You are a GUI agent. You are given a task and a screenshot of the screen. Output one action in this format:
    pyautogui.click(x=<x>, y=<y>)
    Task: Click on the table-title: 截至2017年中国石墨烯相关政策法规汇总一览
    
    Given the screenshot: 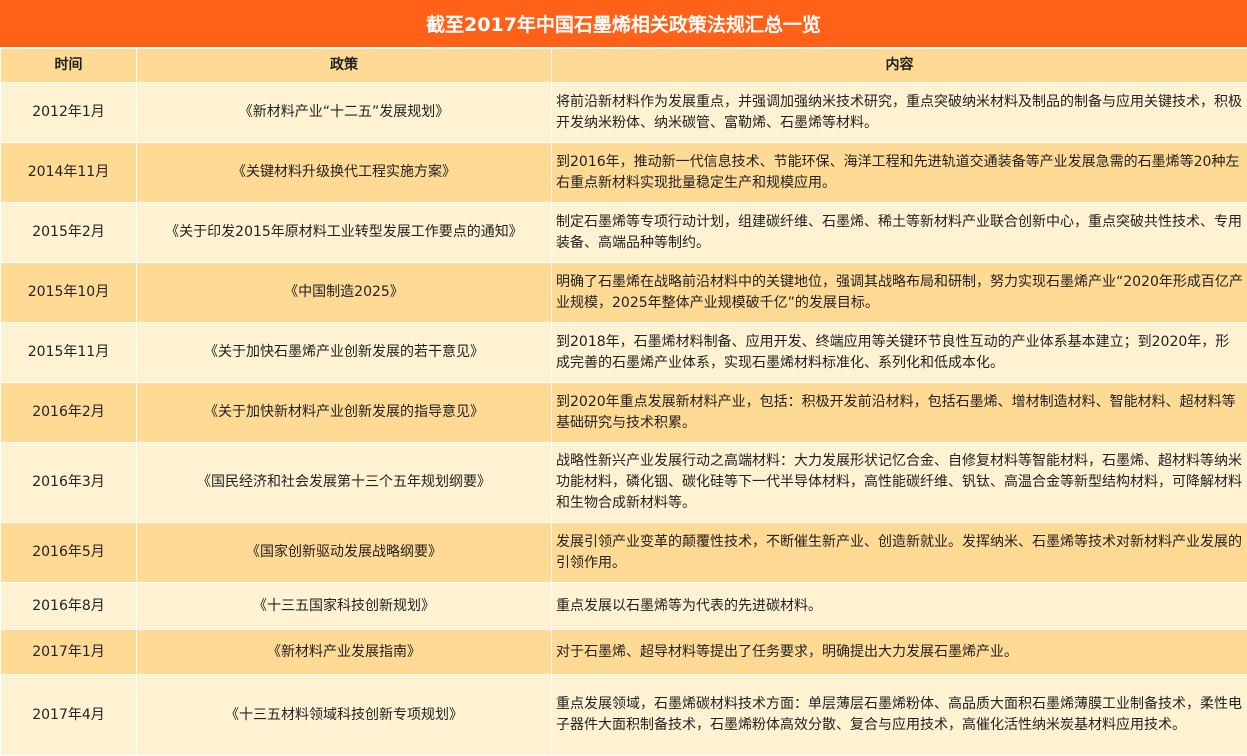 What is the action you would take?
    pyautogui.click(x=623, y=24)
    